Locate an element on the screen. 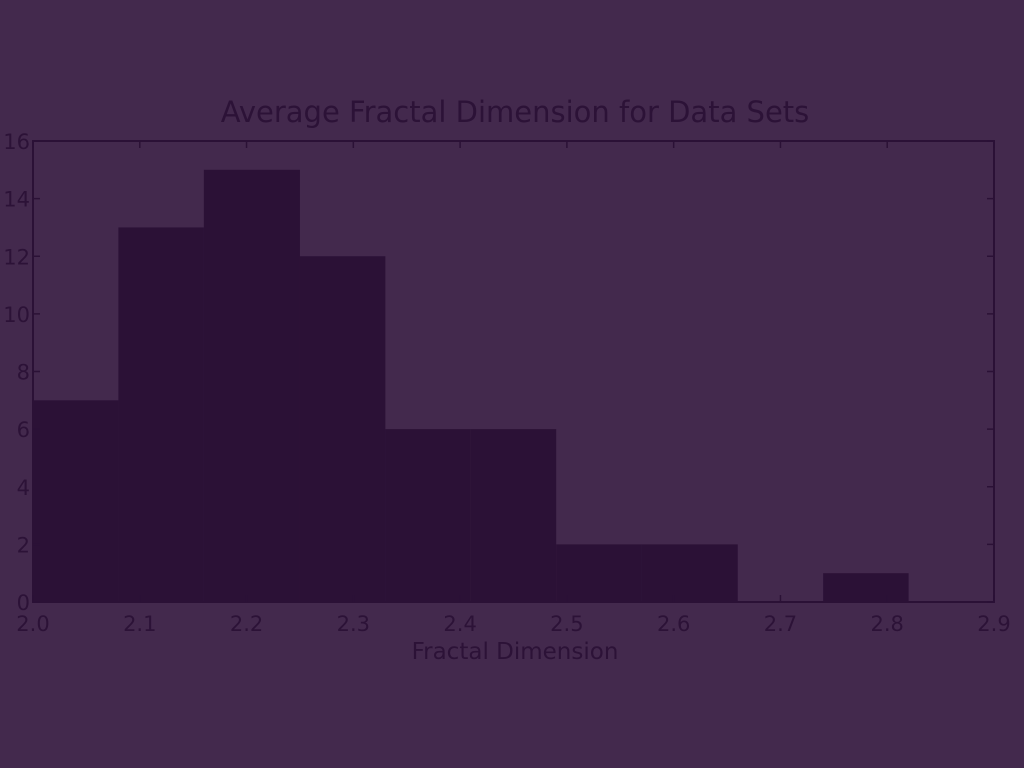 The image size is (1024, 768). x-tick-label-8: 2.8 is located at coordinates (887, 624).